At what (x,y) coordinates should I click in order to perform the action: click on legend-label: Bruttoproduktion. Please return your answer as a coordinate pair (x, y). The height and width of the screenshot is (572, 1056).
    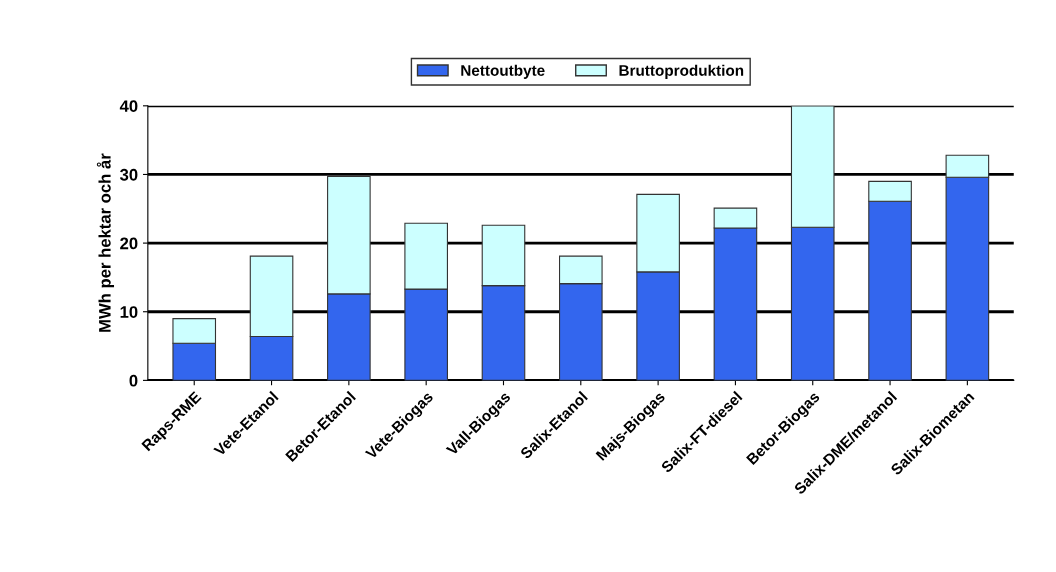
    Looking at the image, I should click on (681, 71).